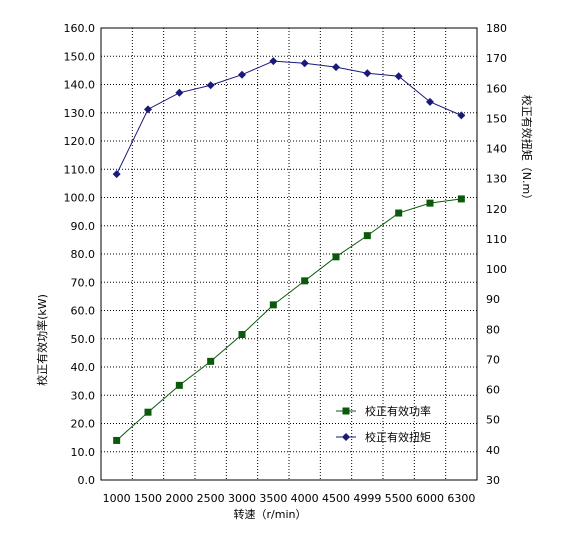  What do you see at coordinates (83, 311) in the screenshot?
I see `left-tick-label: 60.0` at bounding box center [83, 311].